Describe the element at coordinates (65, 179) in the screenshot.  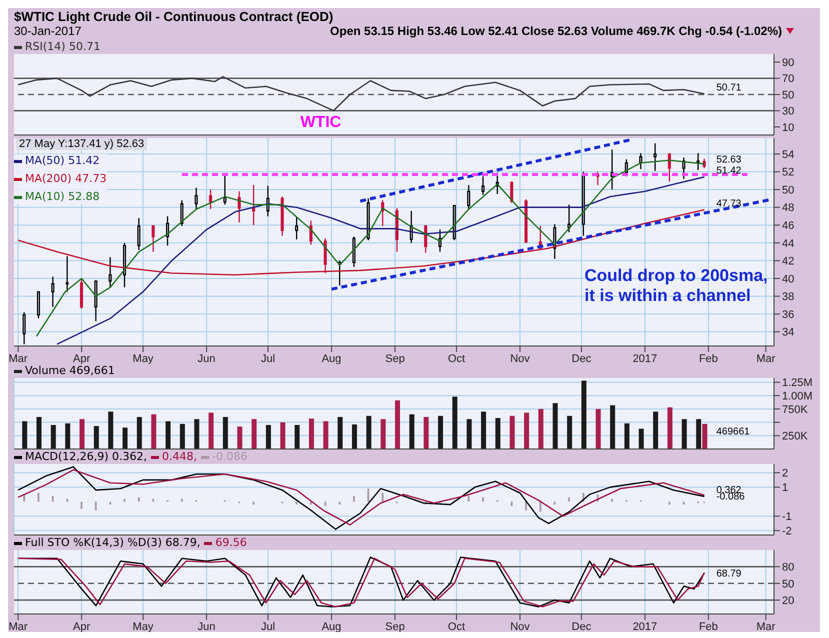
I see `legend-label: MA(200) 47.73` at that location.